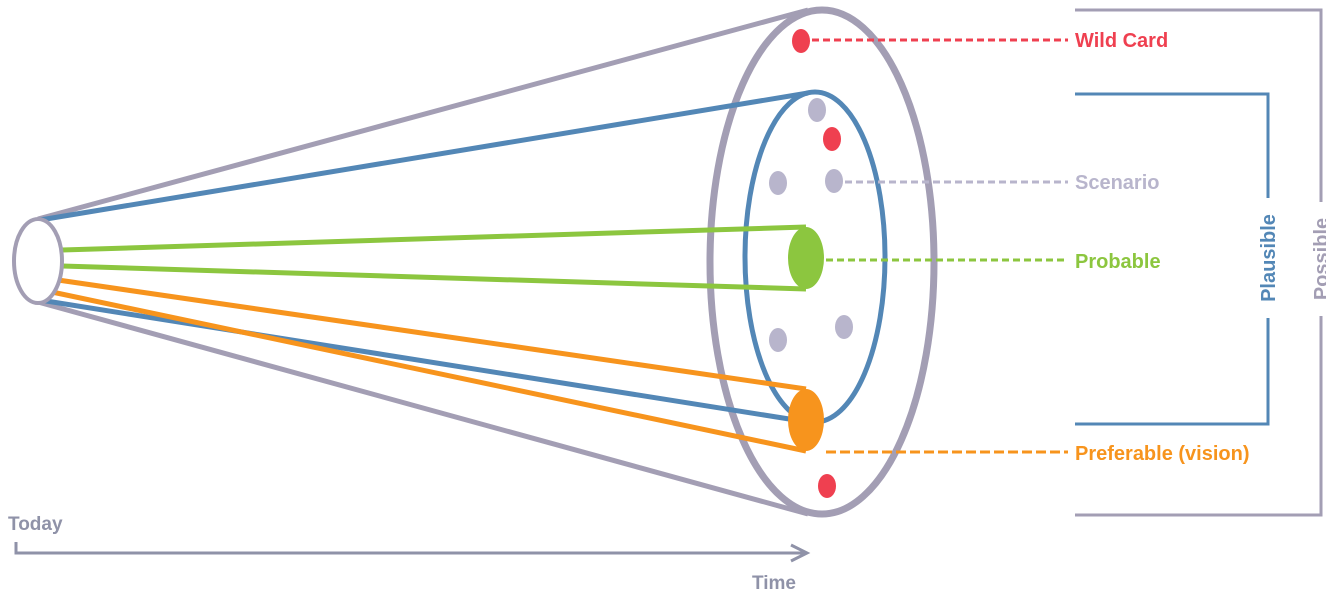  Describe the element at coordinates (1172, 372) in the screenshot. I see `plausible-bracket-bottom` at that location.